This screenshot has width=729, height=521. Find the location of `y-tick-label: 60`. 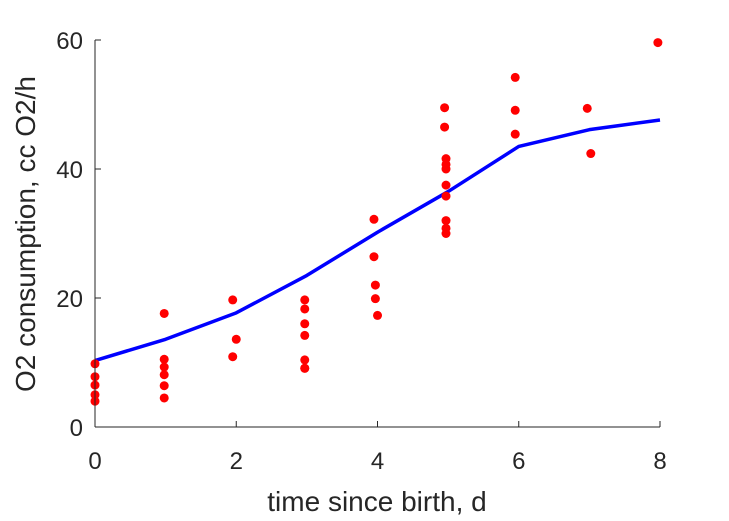

y-tick-label: 60 is located at coordinates (69, 41).